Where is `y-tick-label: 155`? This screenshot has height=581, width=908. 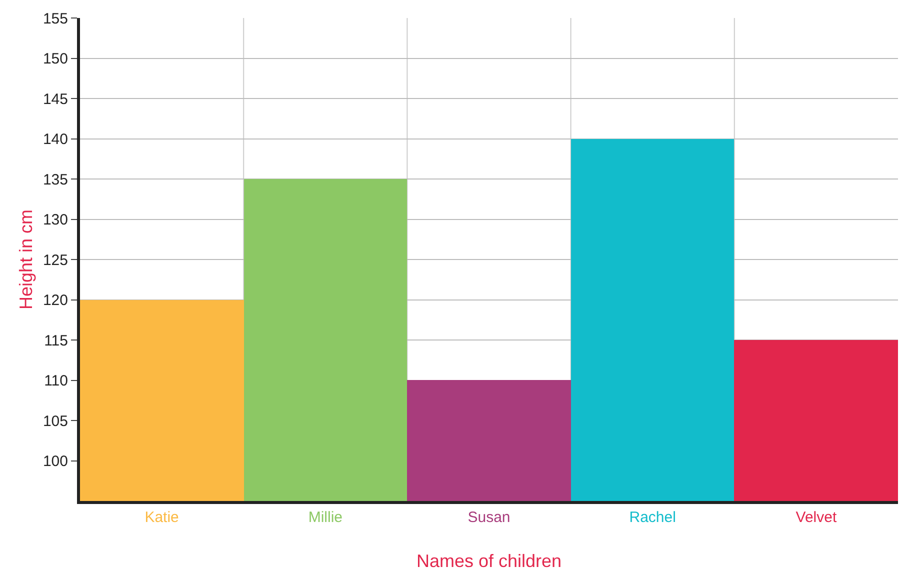 y-tick-label: 155 is located at coordinates (55, 19).